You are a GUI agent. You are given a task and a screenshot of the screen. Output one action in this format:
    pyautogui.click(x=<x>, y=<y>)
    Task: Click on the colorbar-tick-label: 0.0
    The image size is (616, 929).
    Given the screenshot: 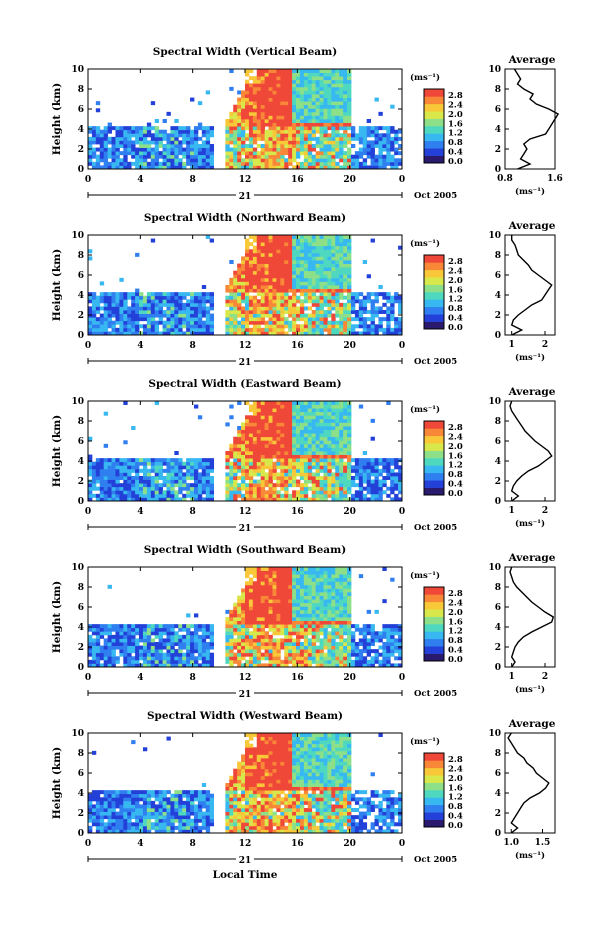 What is the action you would take?
    pyautogui.click(x=455, y=494)
    